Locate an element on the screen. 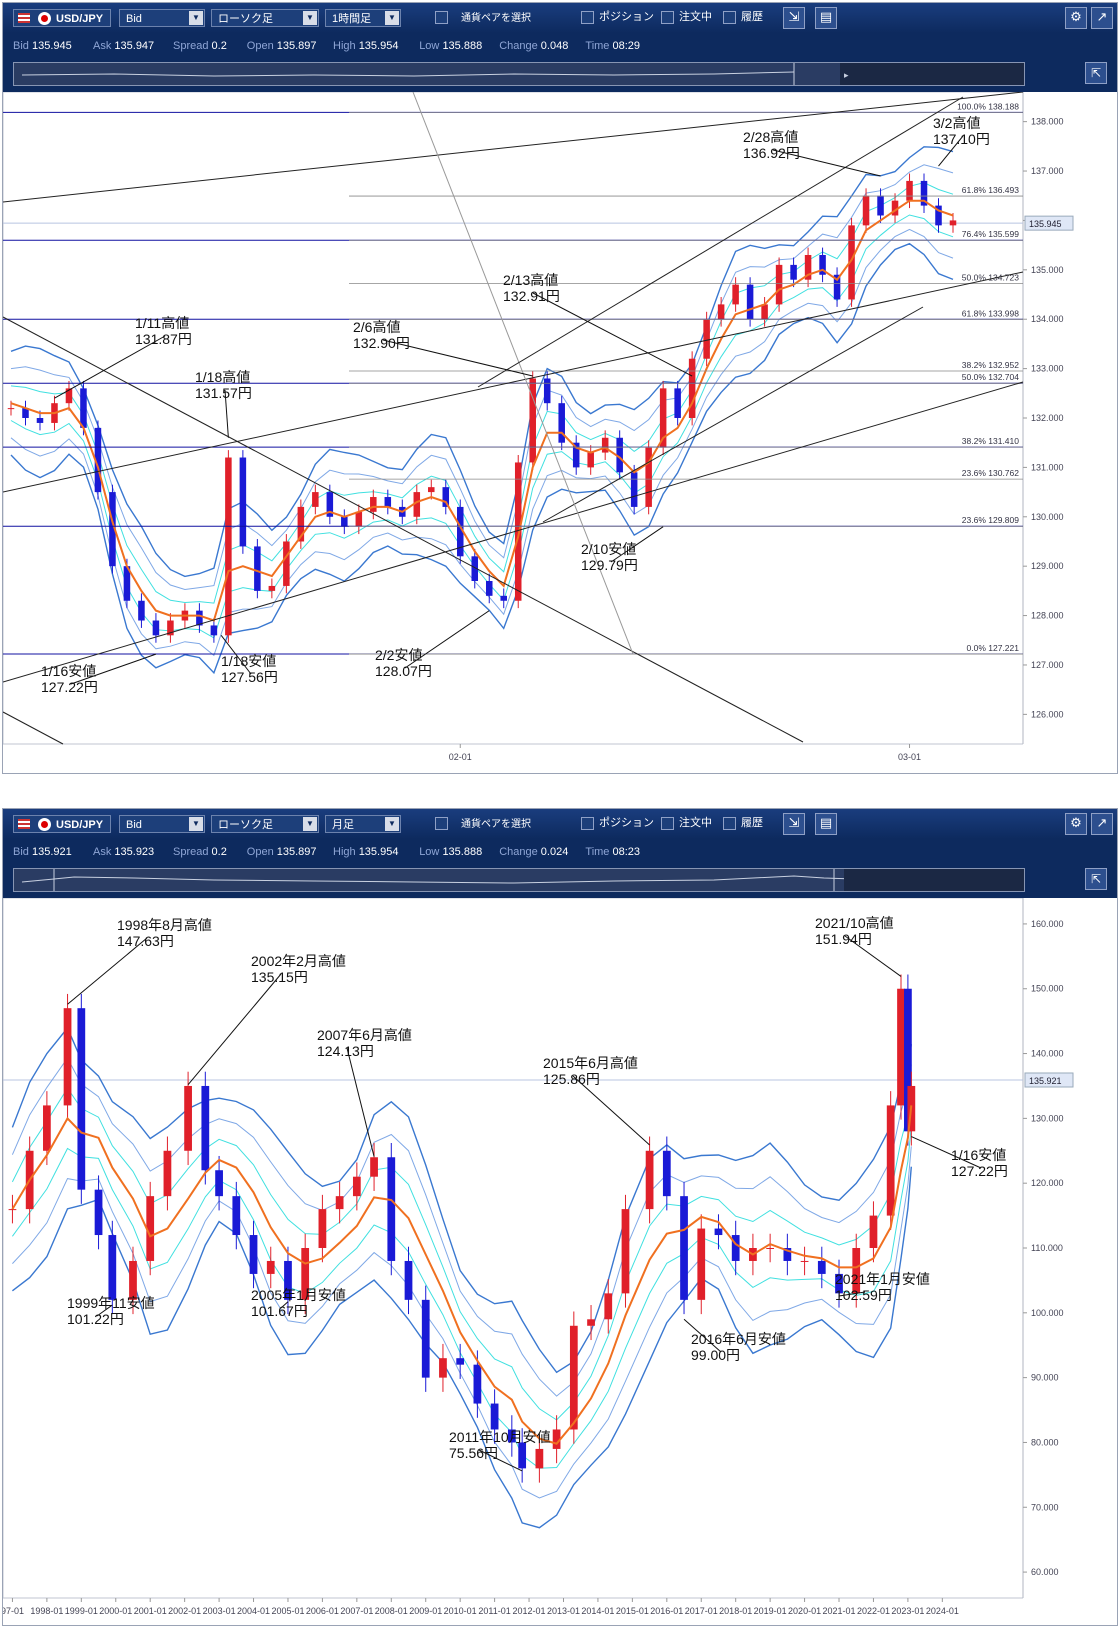  info-value: 08:29 is located at coordinates (626, 46).